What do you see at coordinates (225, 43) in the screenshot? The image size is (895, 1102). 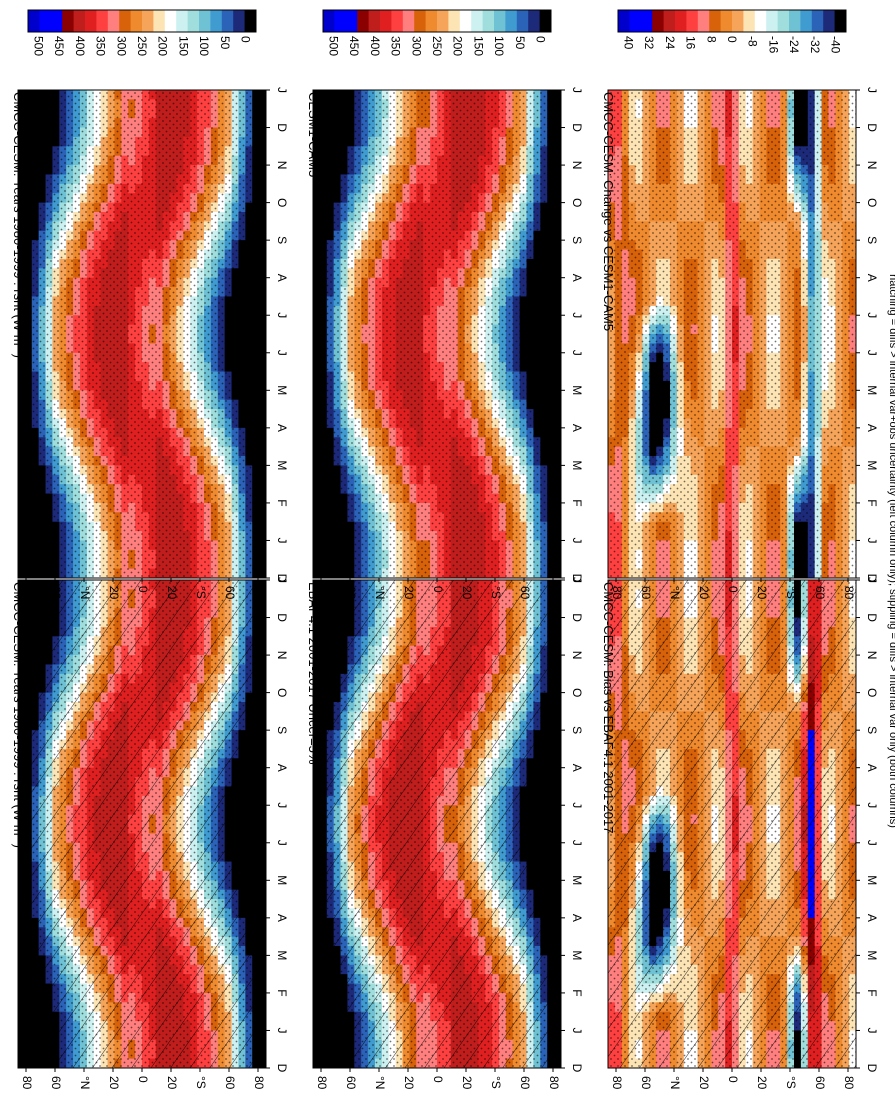 I see `colorbar-tick-label: 50` at bounding box center [225, 43].